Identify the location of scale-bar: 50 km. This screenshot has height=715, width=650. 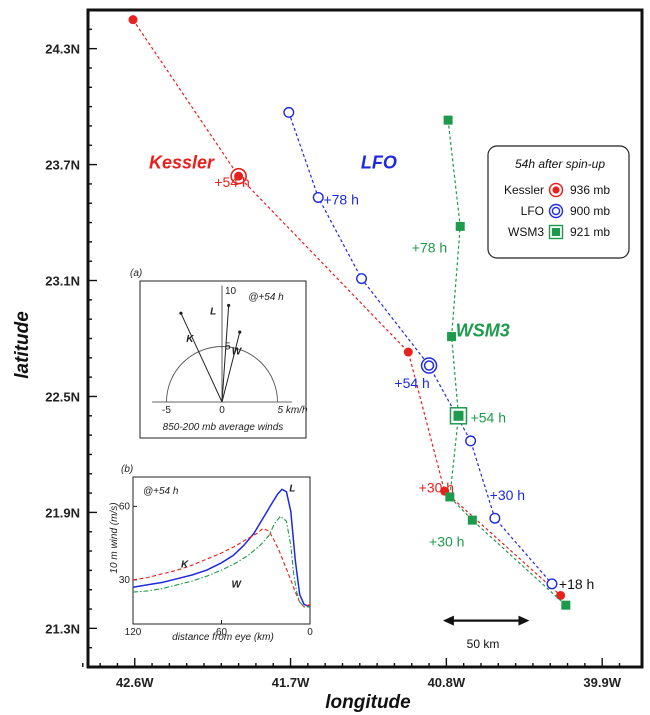
(486, 633).